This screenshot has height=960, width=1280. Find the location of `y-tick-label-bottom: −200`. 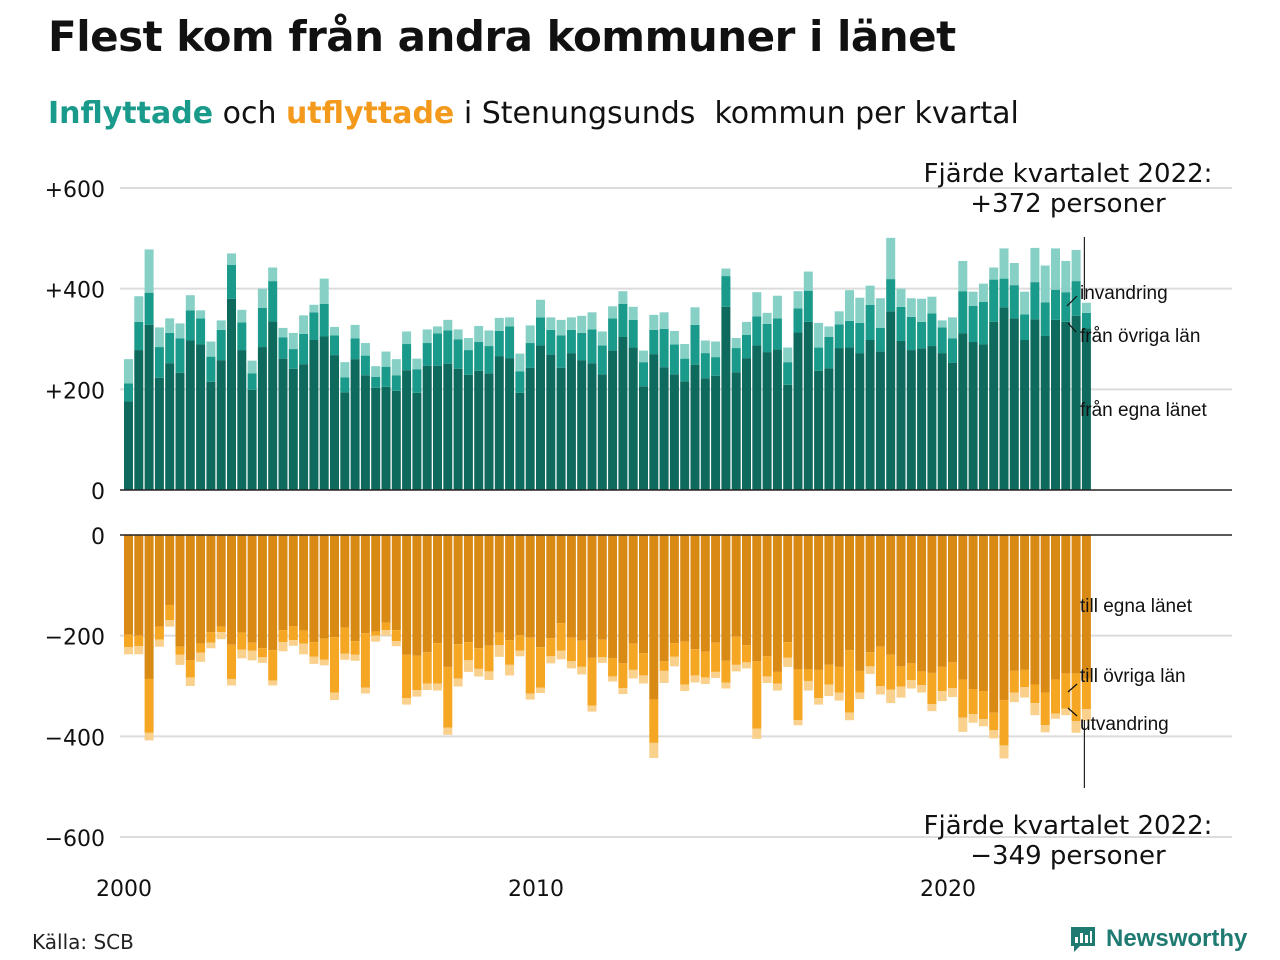

y-tick-label-bottom: −200 is located at coordinates (75, 638).